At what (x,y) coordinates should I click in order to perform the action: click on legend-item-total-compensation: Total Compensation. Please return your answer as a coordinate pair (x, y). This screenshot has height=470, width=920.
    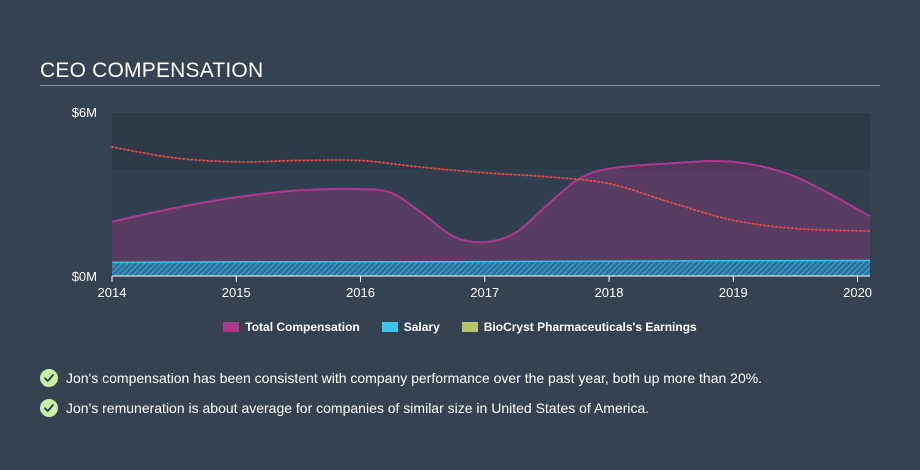
    Looking at the image, I should click on (291, 327).